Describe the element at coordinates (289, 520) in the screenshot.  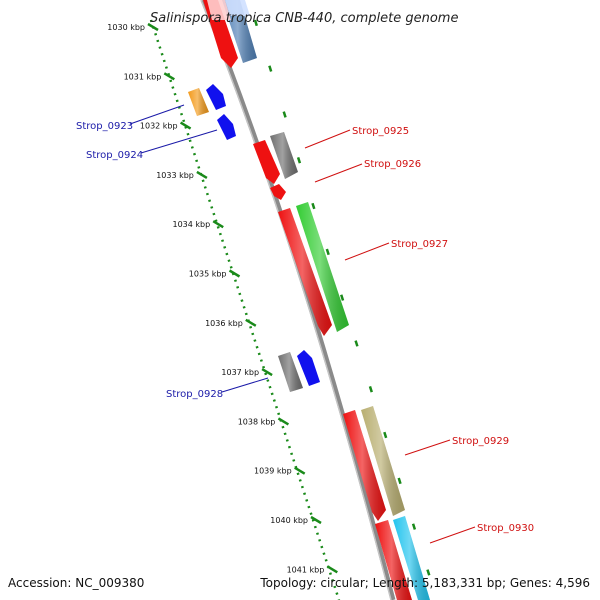
I see `ruler-tick-label: 1040 kbp` at that location.